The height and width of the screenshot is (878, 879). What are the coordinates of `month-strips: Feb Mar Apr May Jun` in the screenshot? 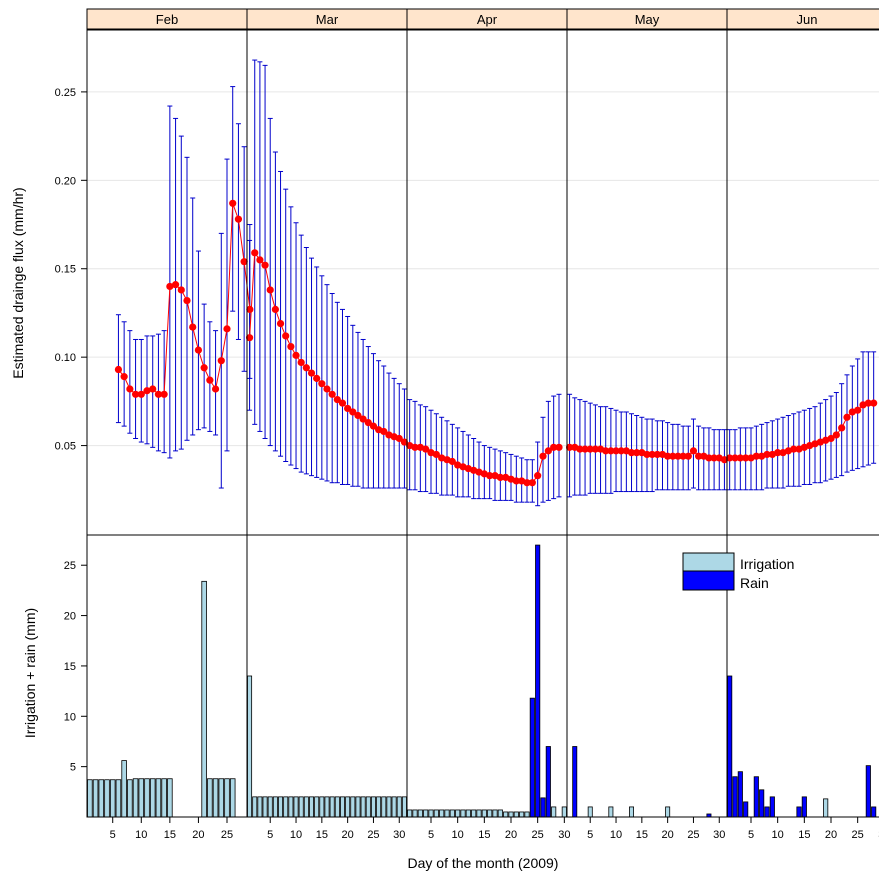 It's located at (482, 19).